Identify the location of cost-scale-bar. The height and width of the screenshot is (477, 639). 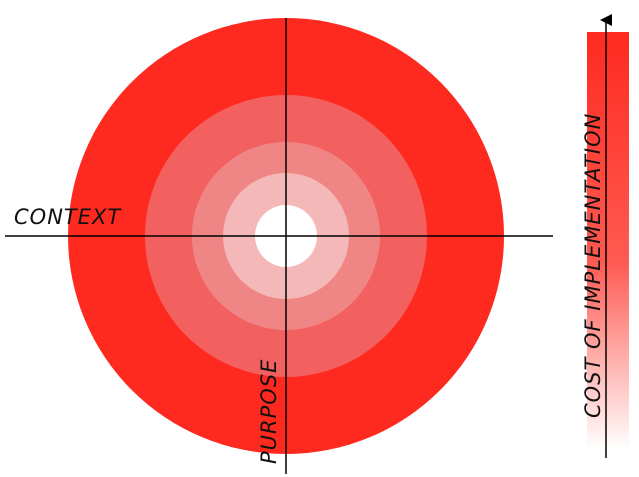
(608, 241).